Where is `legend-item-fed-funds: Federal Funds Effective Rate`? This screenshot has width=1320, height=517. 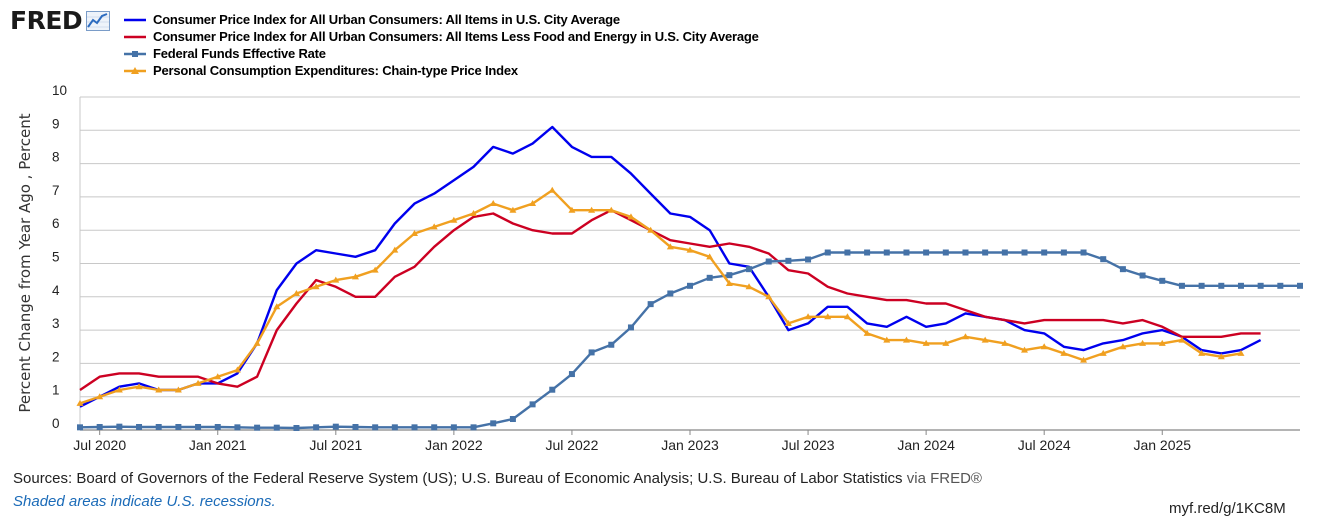 legend-item-fed-funds: Federal Funds Effective Rate is located at coordinates (441, 53).